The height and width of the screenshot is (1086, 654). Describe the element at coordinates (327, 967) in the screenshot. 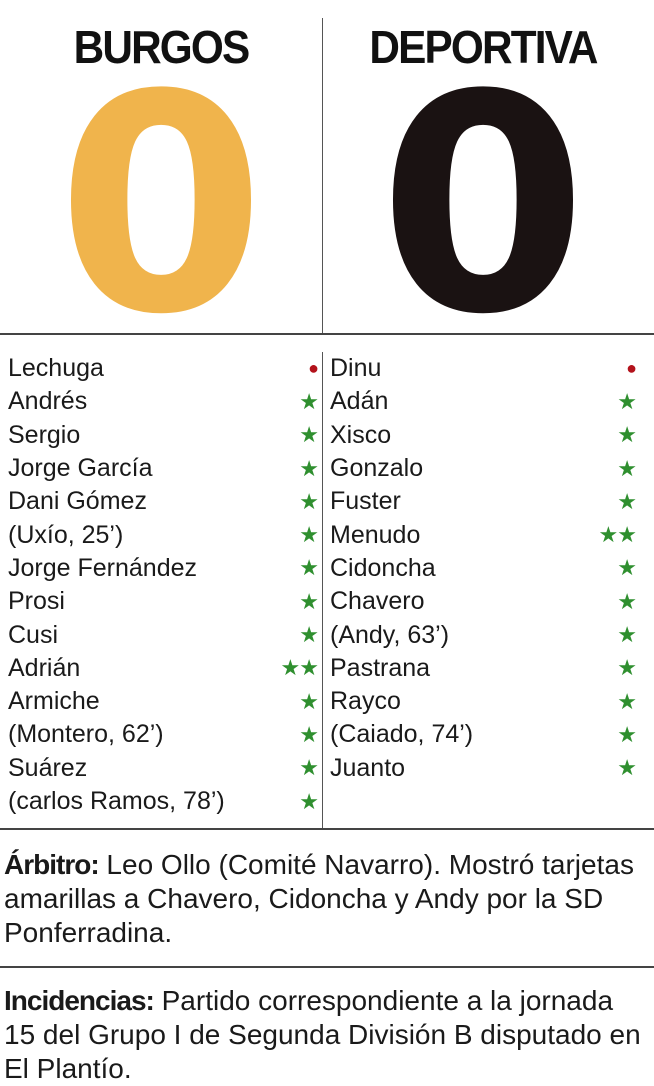

I see `divider-bottom` at that location.